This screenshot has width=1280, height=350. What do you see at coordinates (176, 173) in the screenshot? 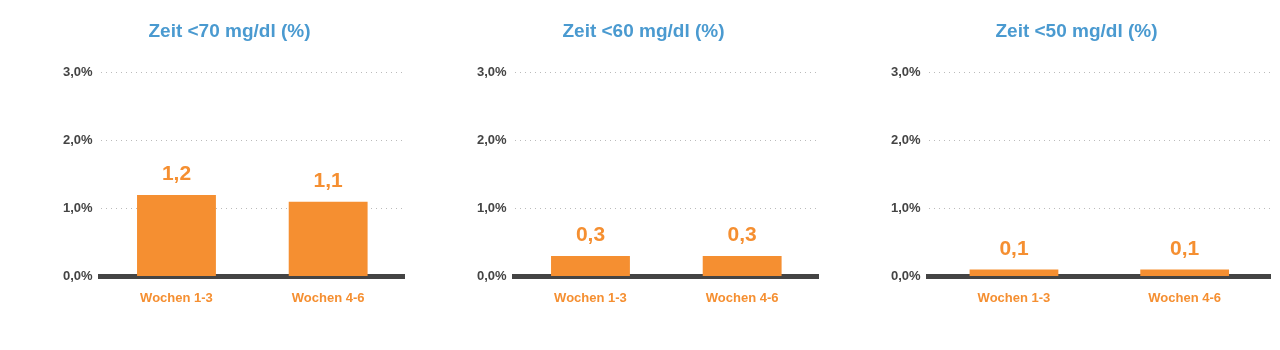
I see `data-label: 1,2` at bounding box center [176, 173].